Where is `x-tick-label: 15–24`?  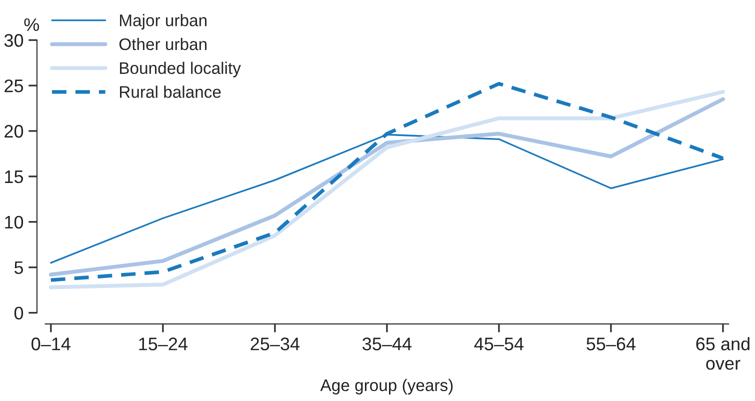 x-tick-label: 15–24 is located at coordinates (163, 344).